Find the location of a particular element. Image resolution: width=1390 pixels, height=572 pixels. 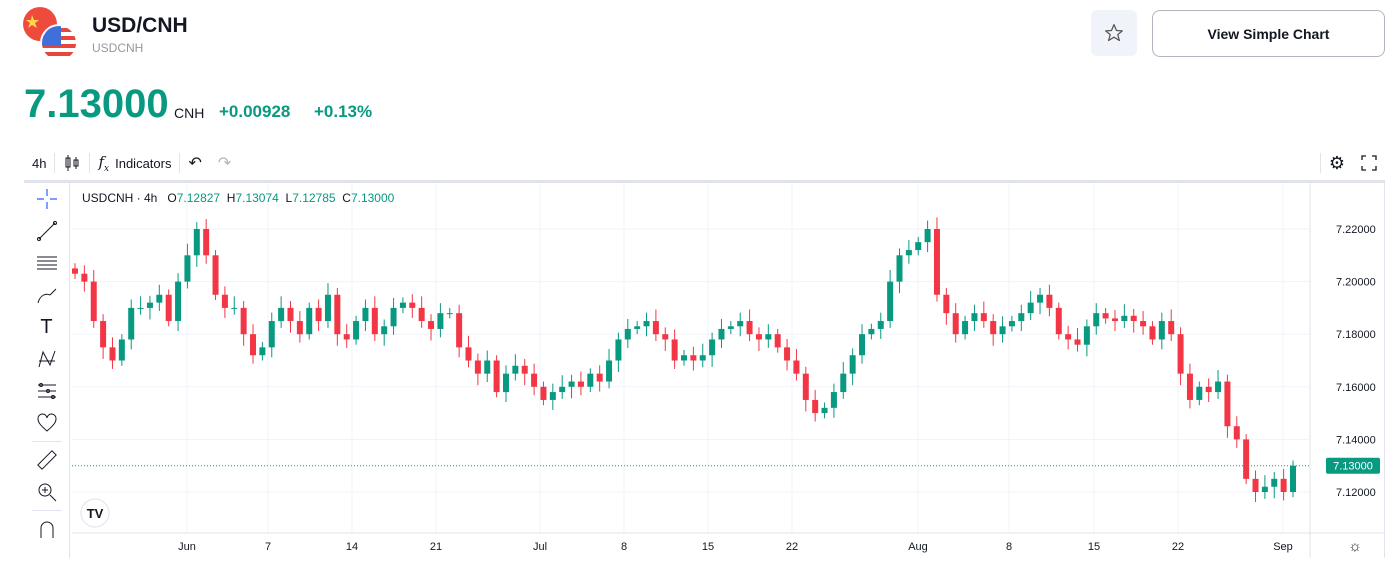

ruler-icon is located at coordinates (46, 460).